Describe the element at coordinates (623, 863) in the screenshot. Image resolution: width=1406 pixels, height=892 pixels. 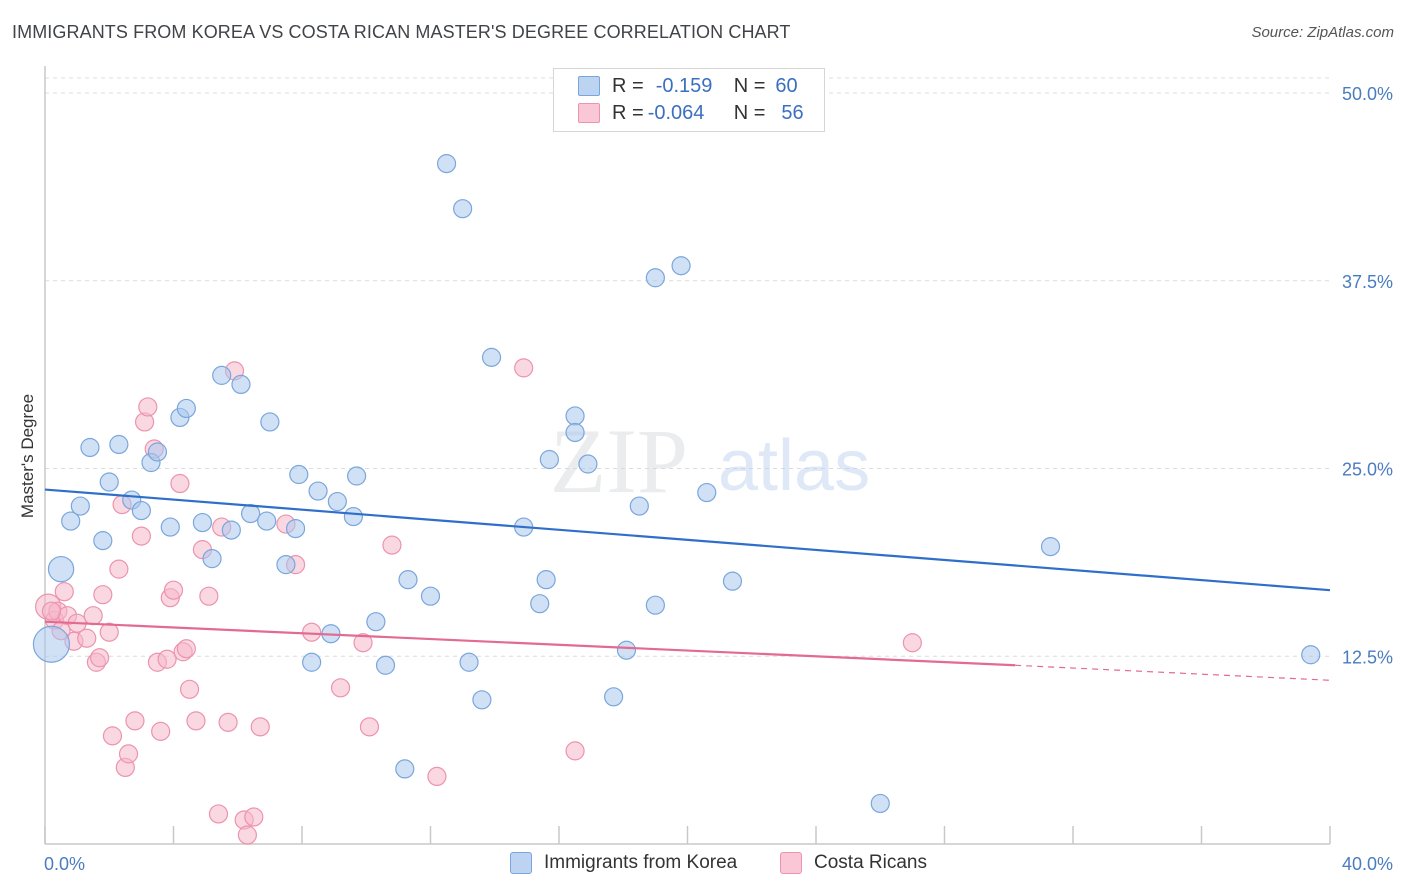
I see `legend-item-korea: Immigrants from Korea` at that location.